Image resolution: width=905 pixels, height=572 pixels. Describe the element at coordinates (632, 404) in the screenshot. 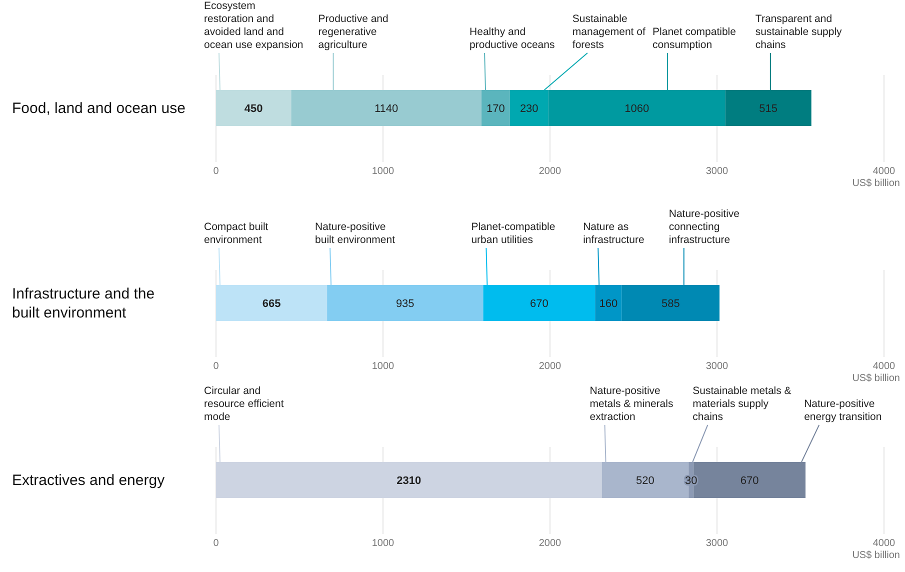

I see `text: Nature-positive metals & minerals extraction` at that location.